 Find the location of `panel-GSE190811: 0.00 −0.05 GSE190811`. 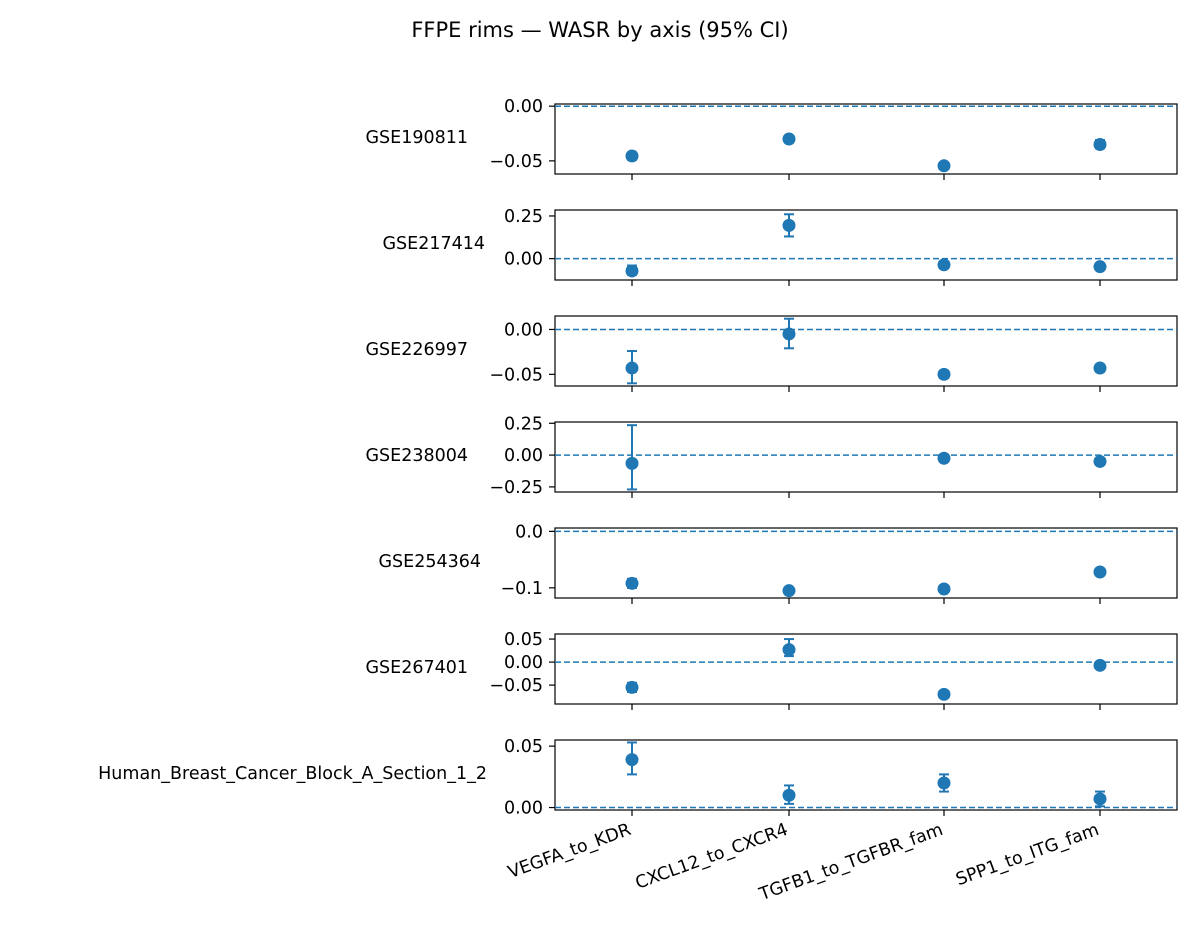

panel-GSE190811: 0.00 −0.05 GSE190811 is located at coordinates (771, 138).